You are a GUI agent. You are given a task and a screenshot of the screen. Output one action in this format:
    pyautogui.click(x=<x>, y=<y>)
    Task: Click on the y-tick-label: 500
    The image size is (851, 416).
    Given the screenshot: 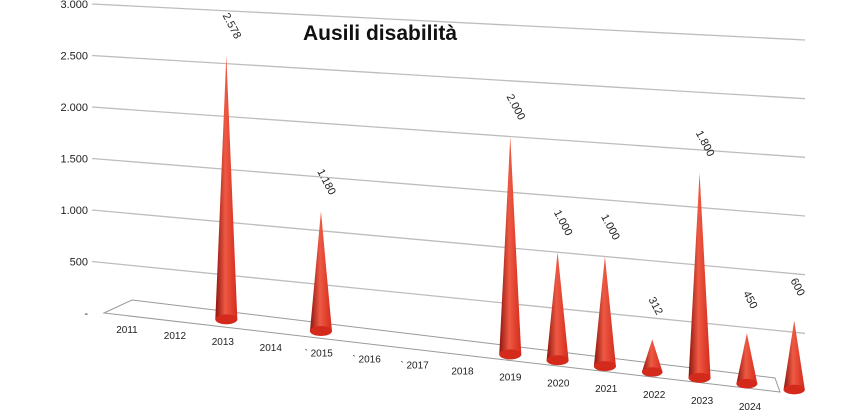 What is the action you would take?
    pyautogui.click(x=79, y=263)
    